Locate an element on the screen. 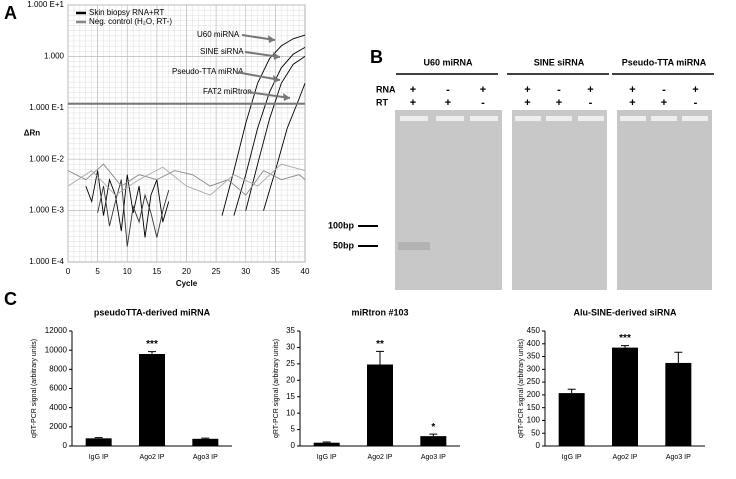 The image size is (736, 479). annotation: Pseudo-TTA miRNA is located at coordinates (208, 71).